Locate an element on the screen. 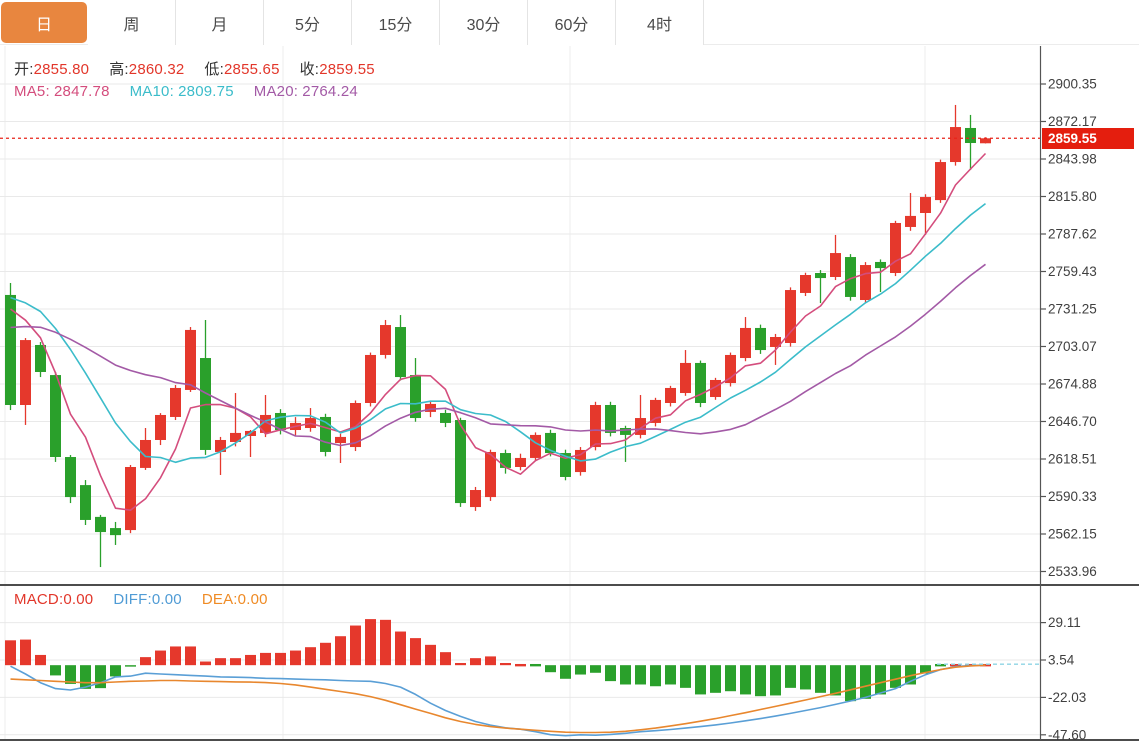 Image resolution: width=1139 pixels, height=750 pixels. current-price-tag: 2859.55 is located at coordinates (1088, 138).